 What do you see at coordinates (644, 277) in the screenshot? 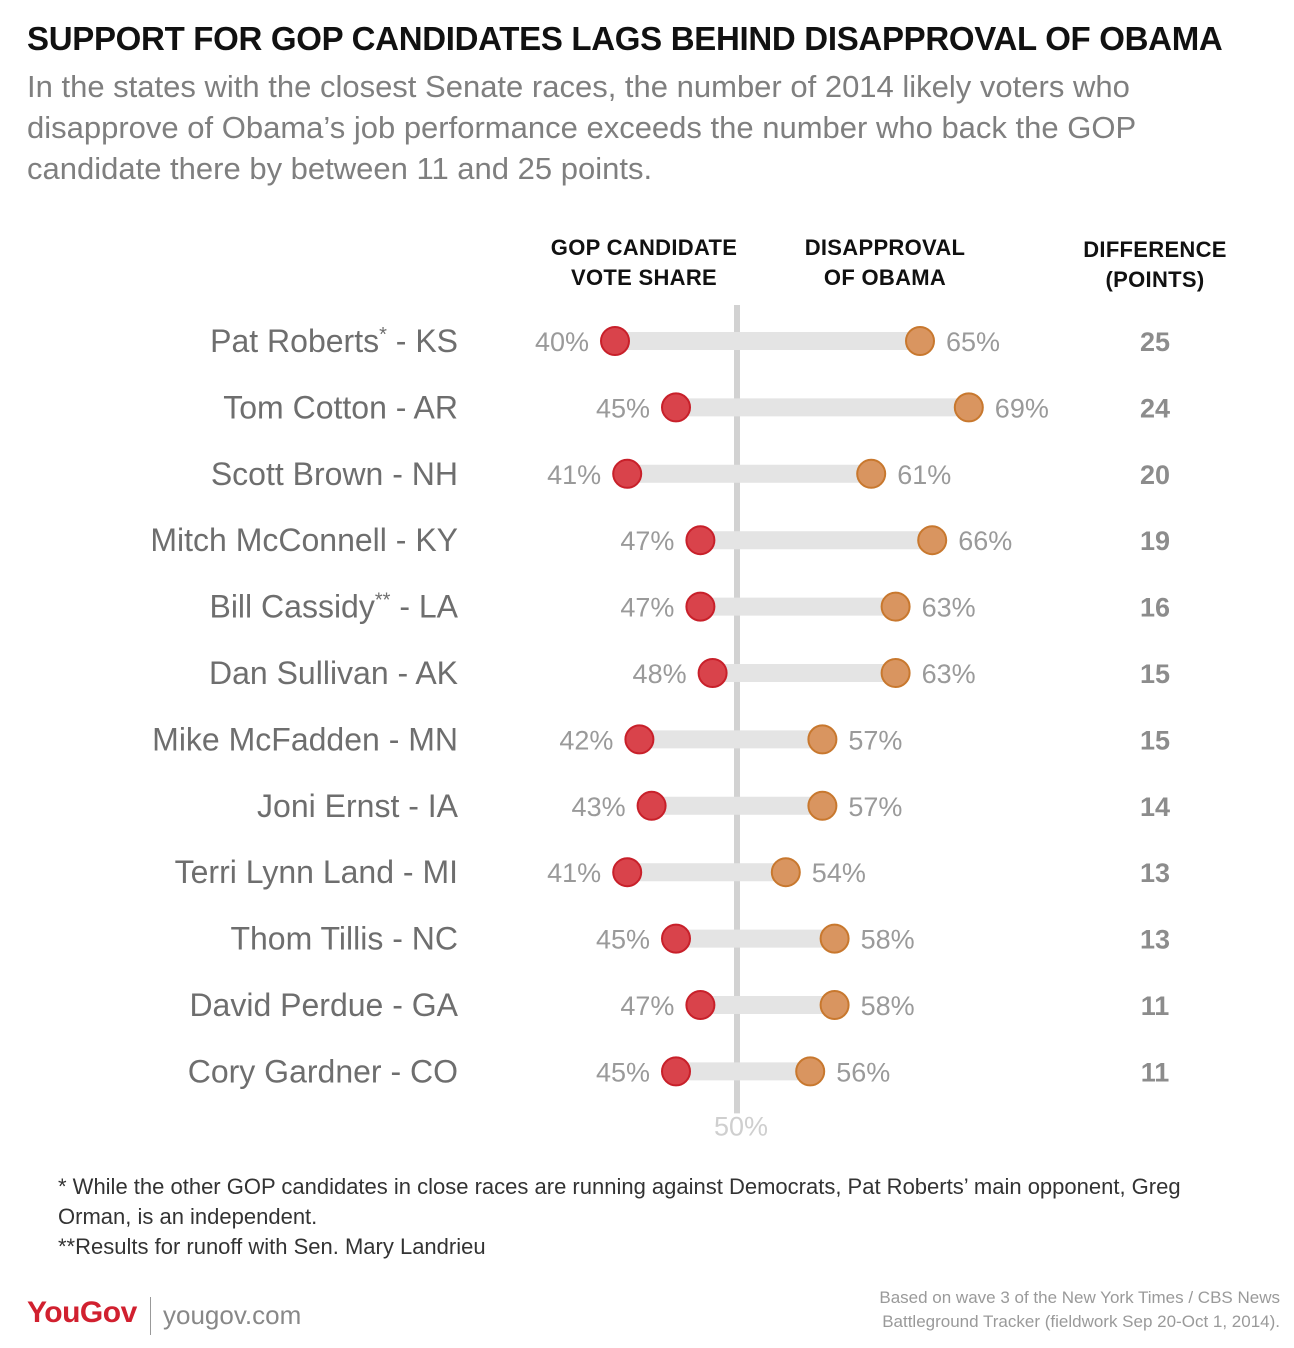
I see `header-gop-line2: VOTE SHARE` at bounding box center [644, 277].